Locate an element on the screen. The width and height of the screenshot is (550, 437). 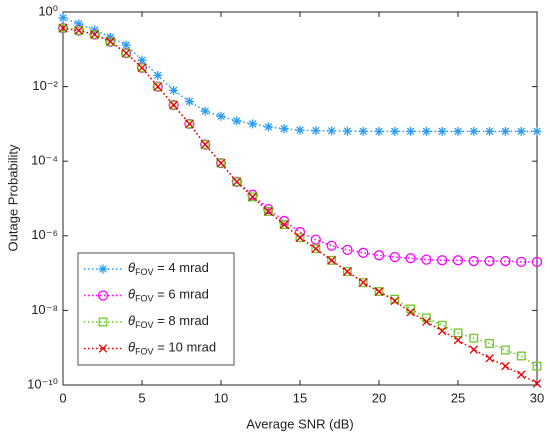
x-tick-label: 30 is located at coordinates (537, 397).